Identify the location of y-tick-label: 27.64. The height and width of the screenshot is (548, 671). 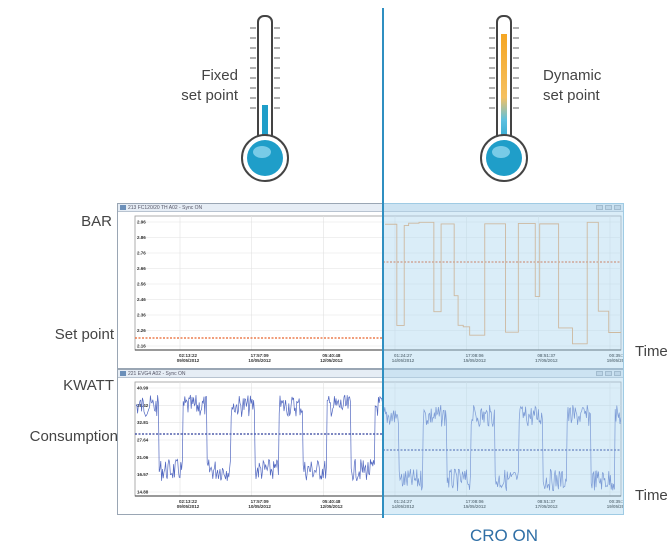
(143, 440).